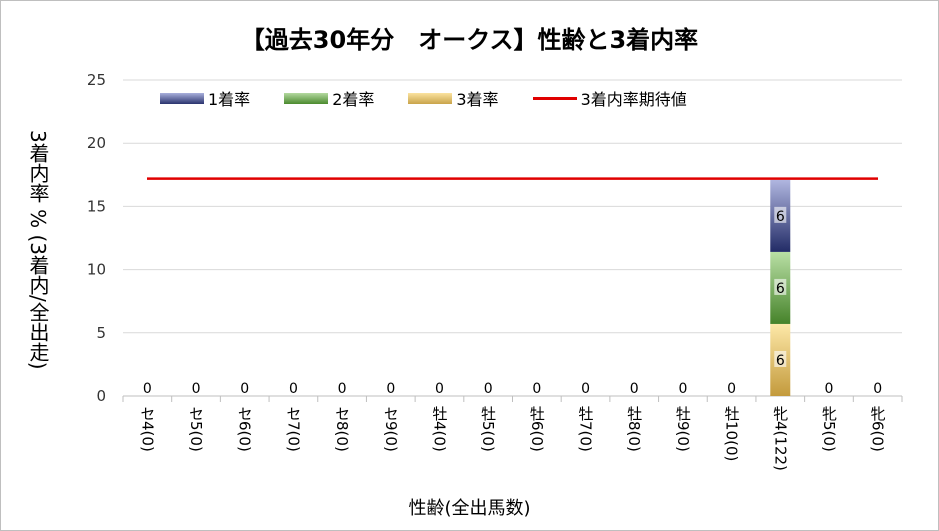 The width and height of the screenshot is (939, 531). Describe the element at coordinates (182, 98) in the screenshot. I see `legend-swatch-1st` at that location.